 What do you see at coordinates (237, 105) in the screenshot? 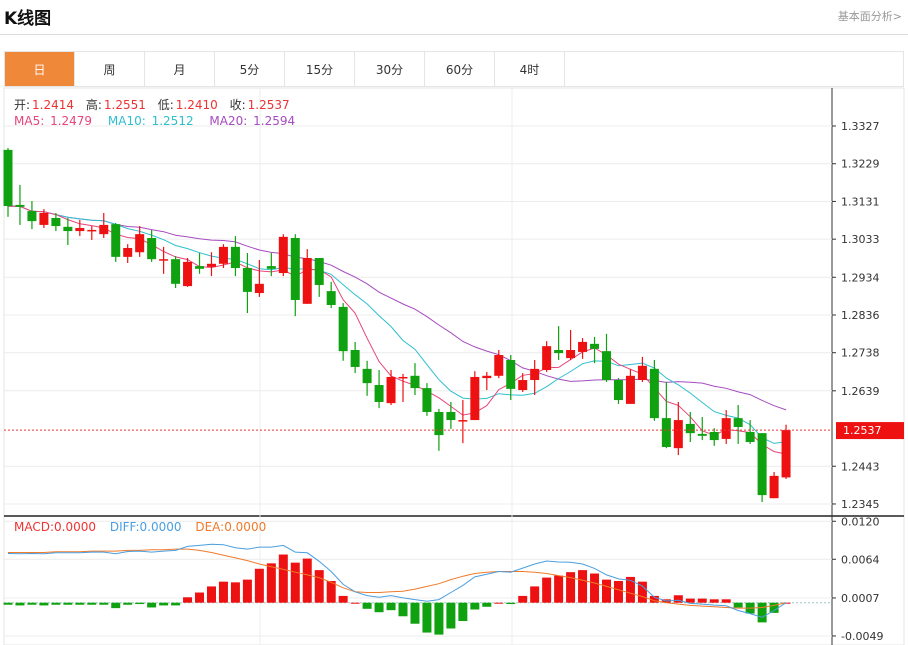
I see `close-label: 收:` at bounding box center [237, 105].